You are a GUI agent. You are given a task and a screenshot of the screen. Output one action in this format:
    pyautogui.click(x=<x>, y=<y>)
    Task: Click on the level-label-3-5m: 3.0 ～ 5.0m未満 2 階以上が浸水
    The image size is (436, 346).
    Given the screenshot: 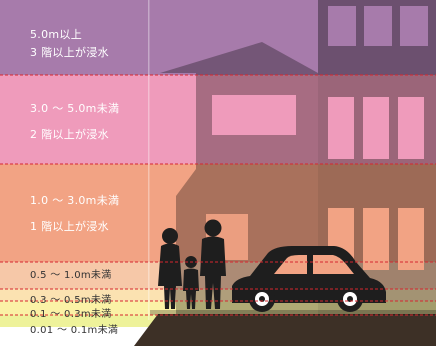 What is the action you would take?
    pyautogui.click(x=74, y=122)
    